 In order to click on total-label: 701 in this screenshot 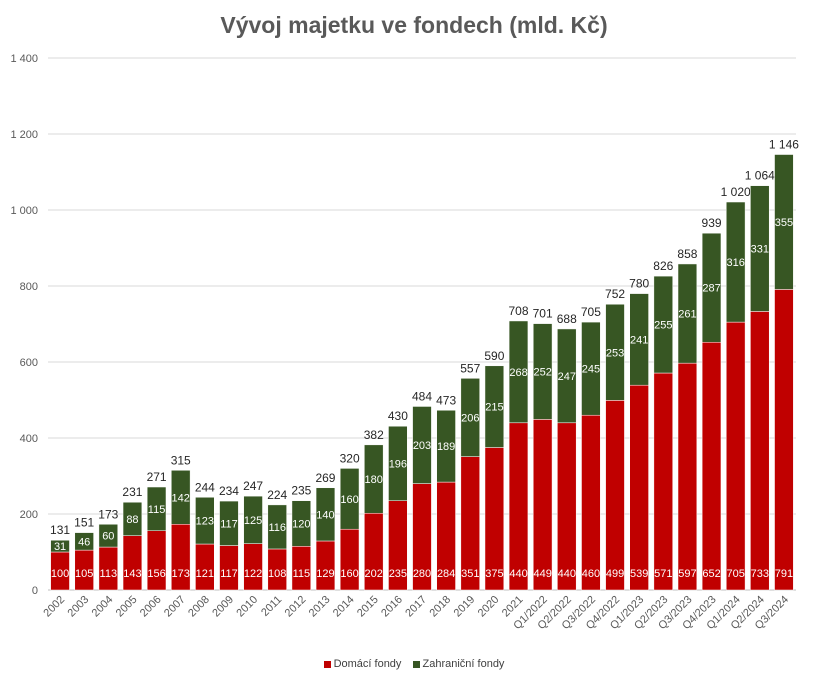, I will do `click(543, 314)`.